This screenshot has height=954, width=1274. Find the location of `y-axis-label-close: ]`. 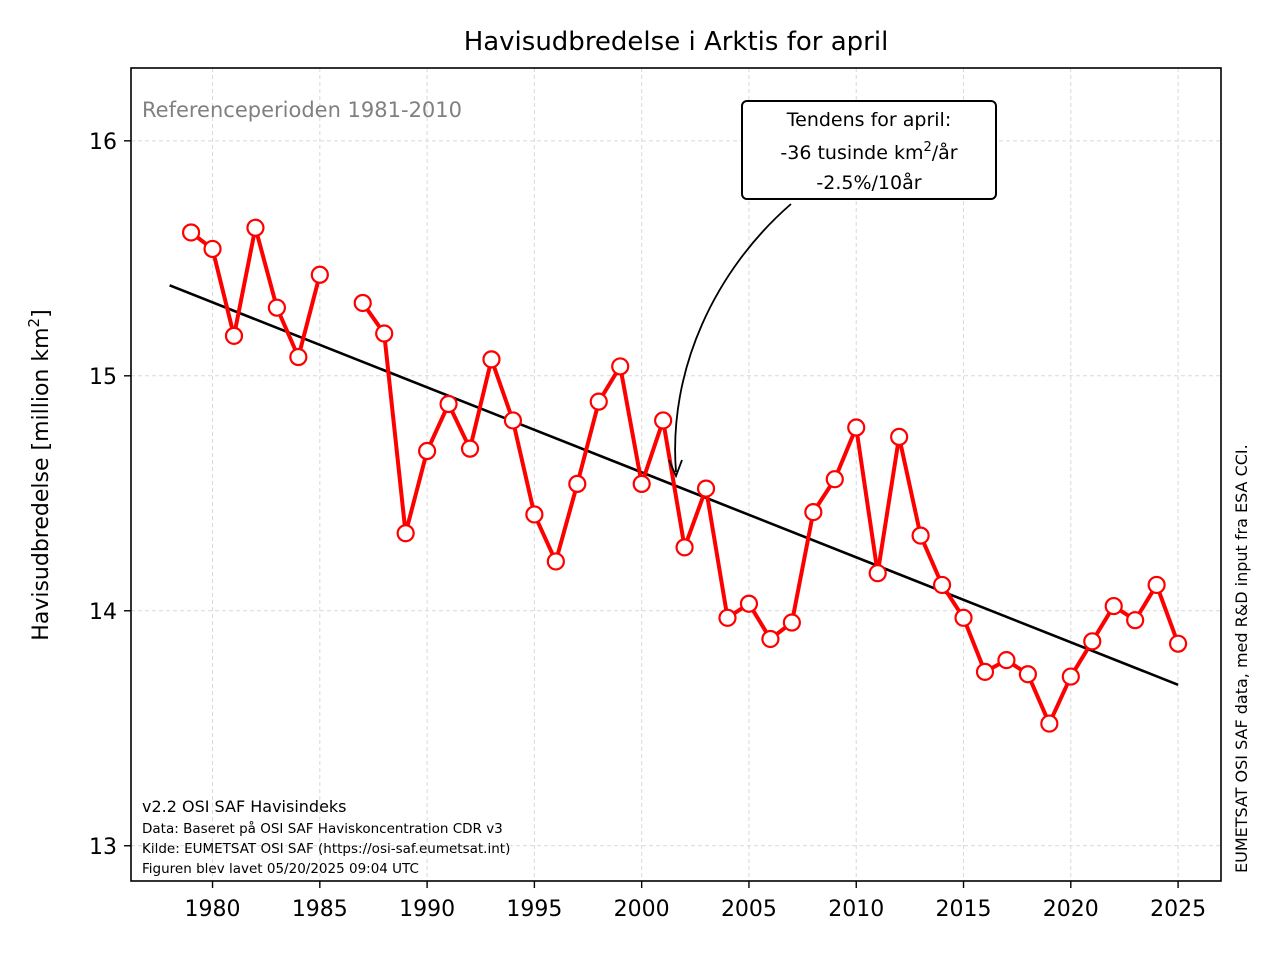

y-axis-label-close: ] is located at coordinates (41, 313).